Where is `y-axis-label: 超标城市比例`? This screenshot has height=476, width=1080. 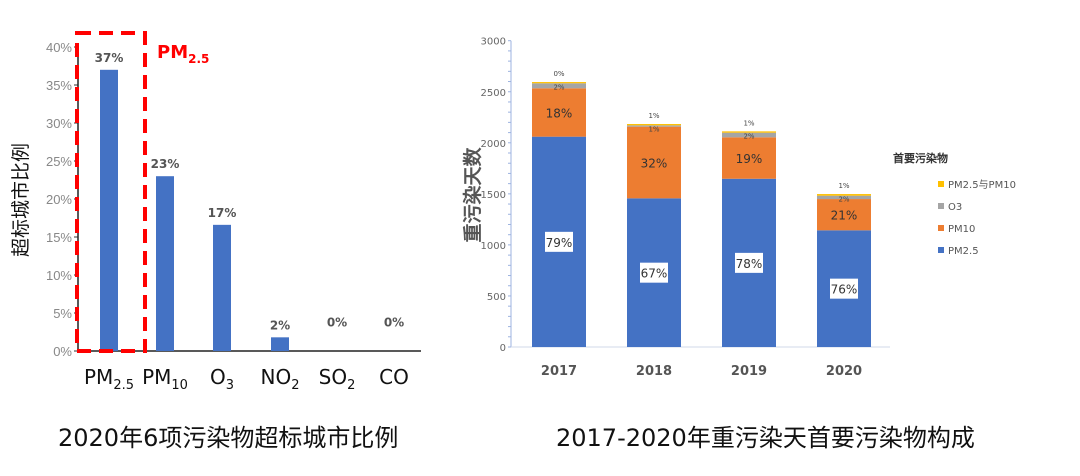 y-axis-label: 超标城市比例 is located at coordinates (21, 200).